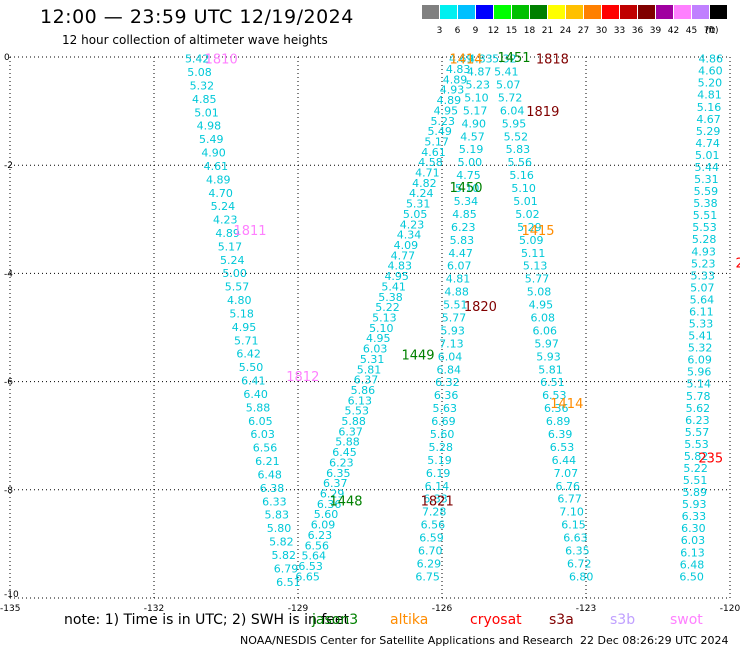  I want to click on wave-height-value: 5.38, so click(390, 297).